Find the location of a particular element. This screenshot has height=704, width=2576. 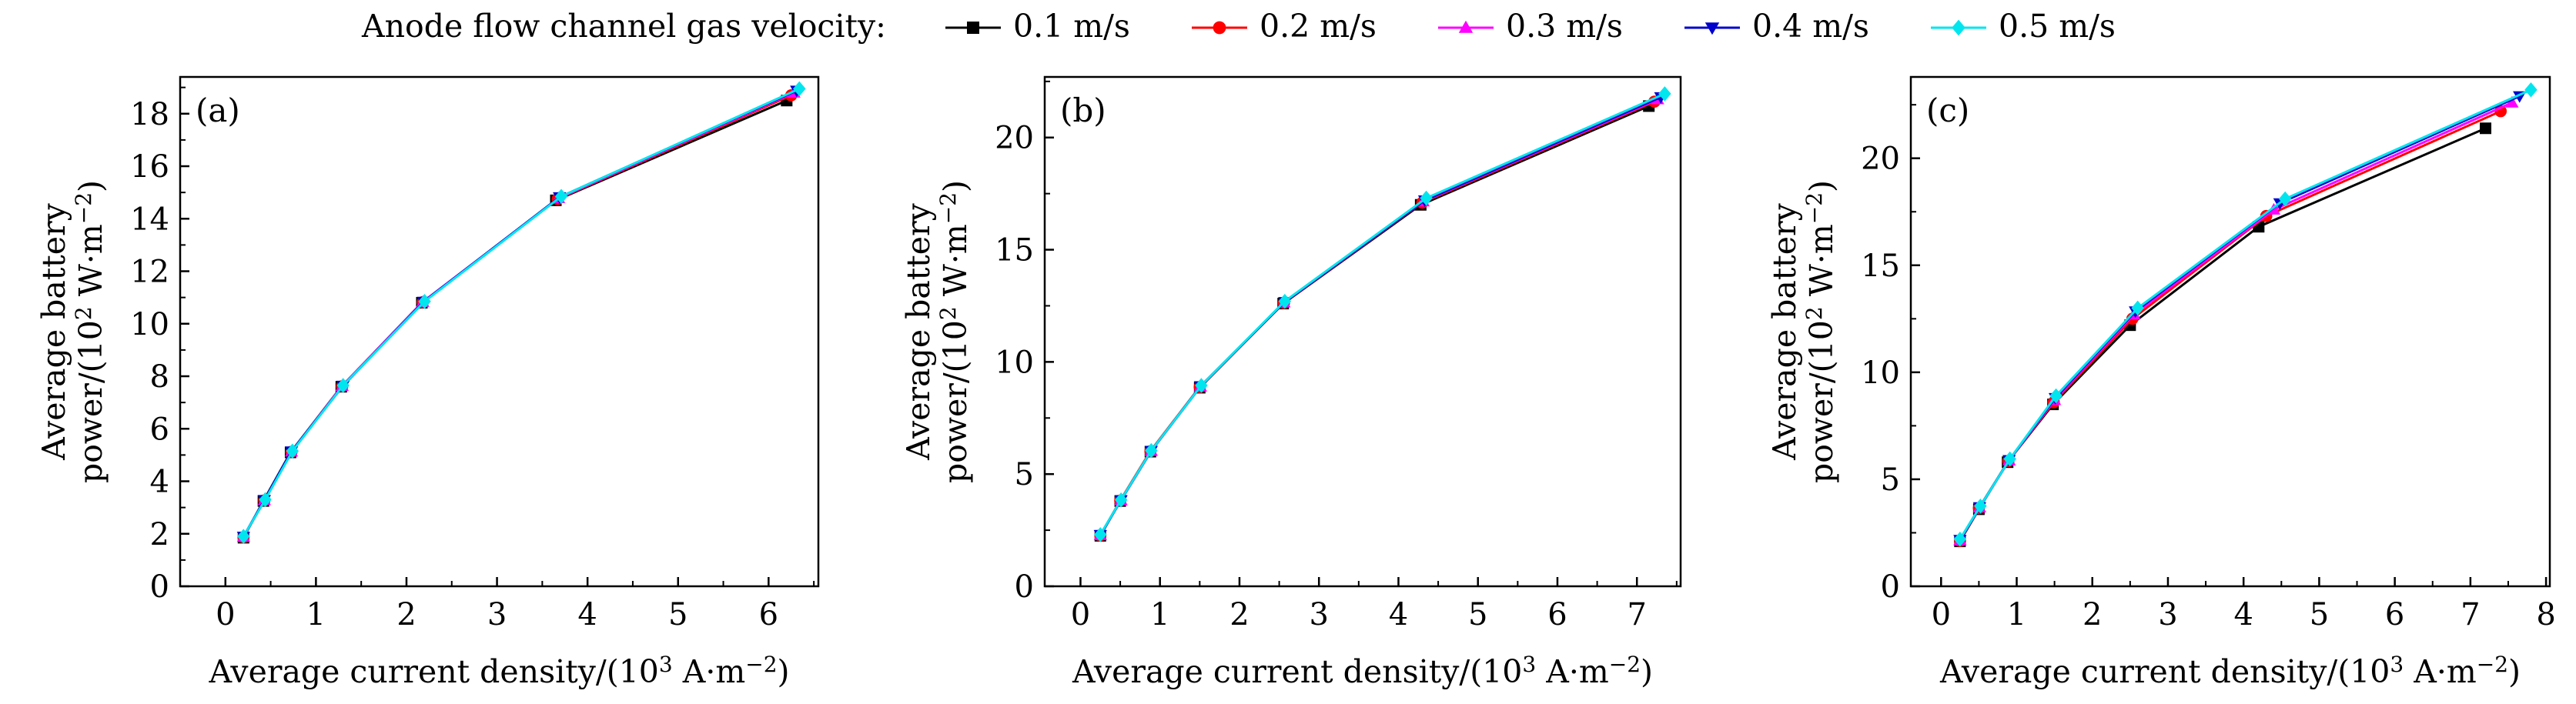

y-axis-label-line2: power/(102 W·m−2) is located at coordinates (1821, 332).